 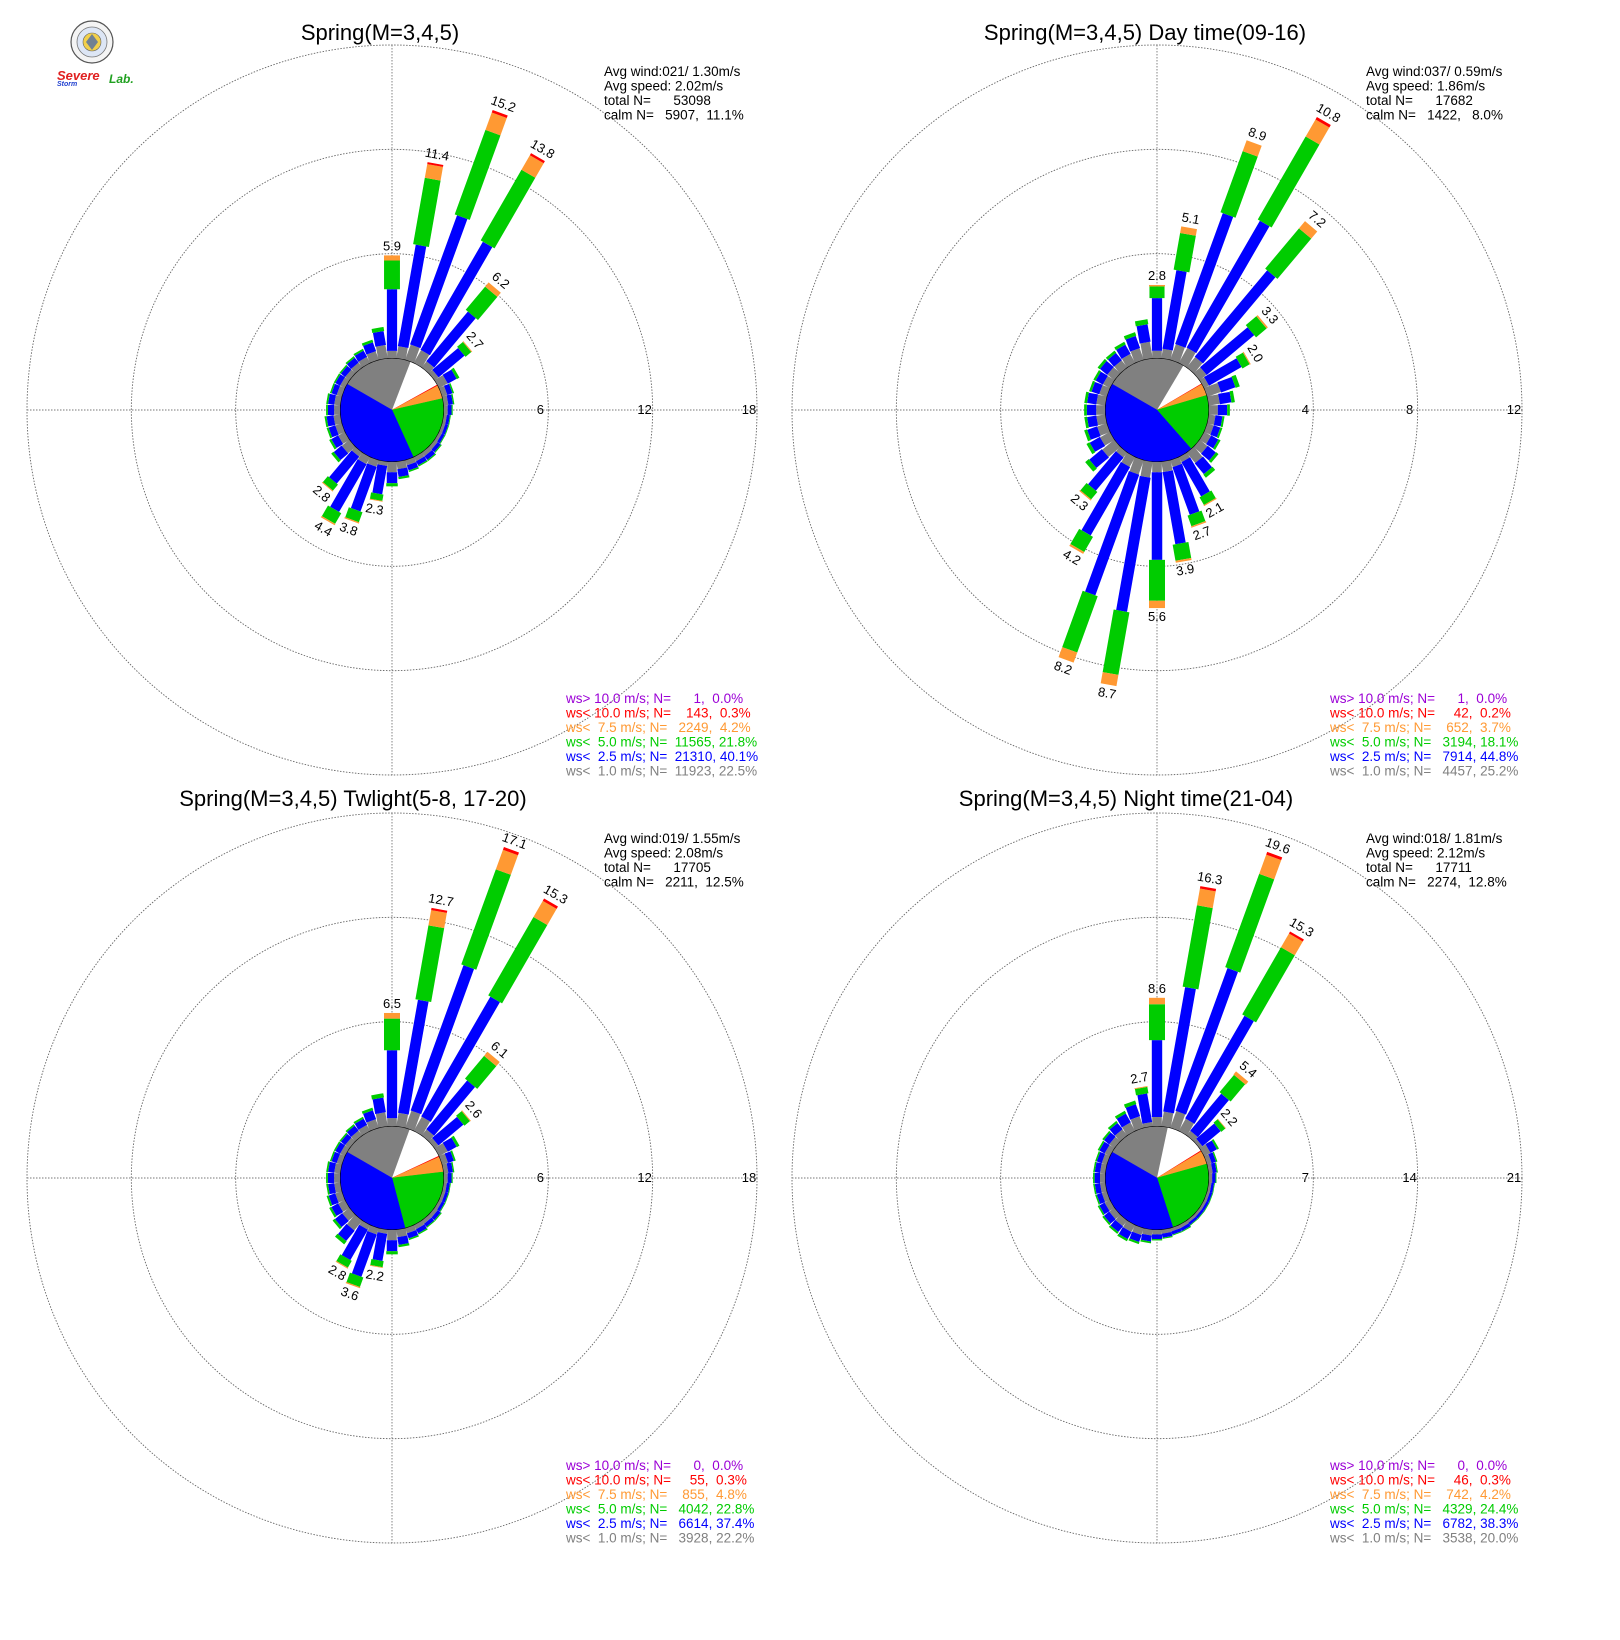 I want to click on legend-entry: ws< 5.0 m/s; N= 11565, 21.8%, so click(x=661, y=742).